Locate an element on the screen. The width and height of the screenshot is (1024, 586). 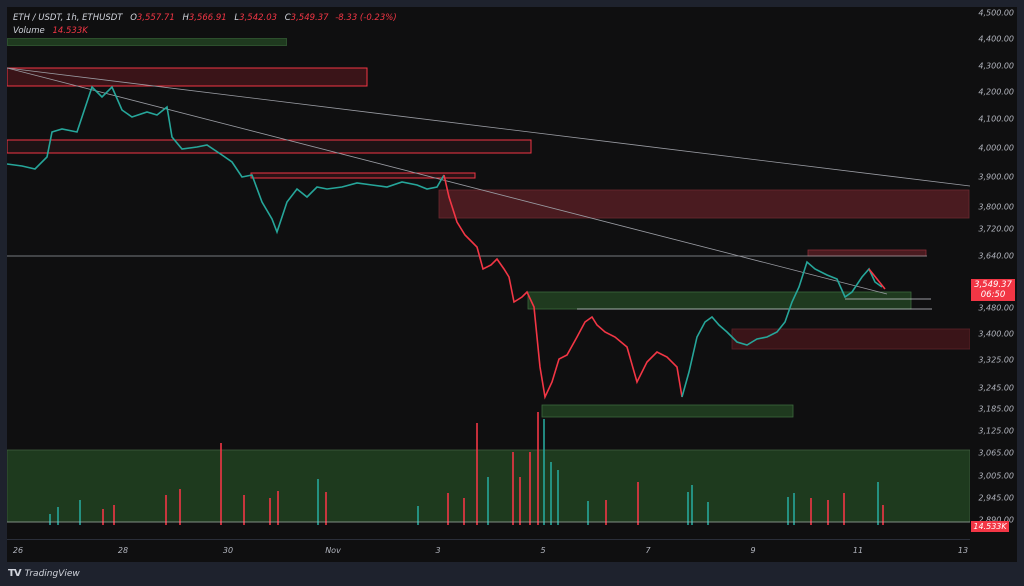
time-axis: 26 28 30 Nov 3 5 7 9 11 13 is located at coordinates (488, 551).